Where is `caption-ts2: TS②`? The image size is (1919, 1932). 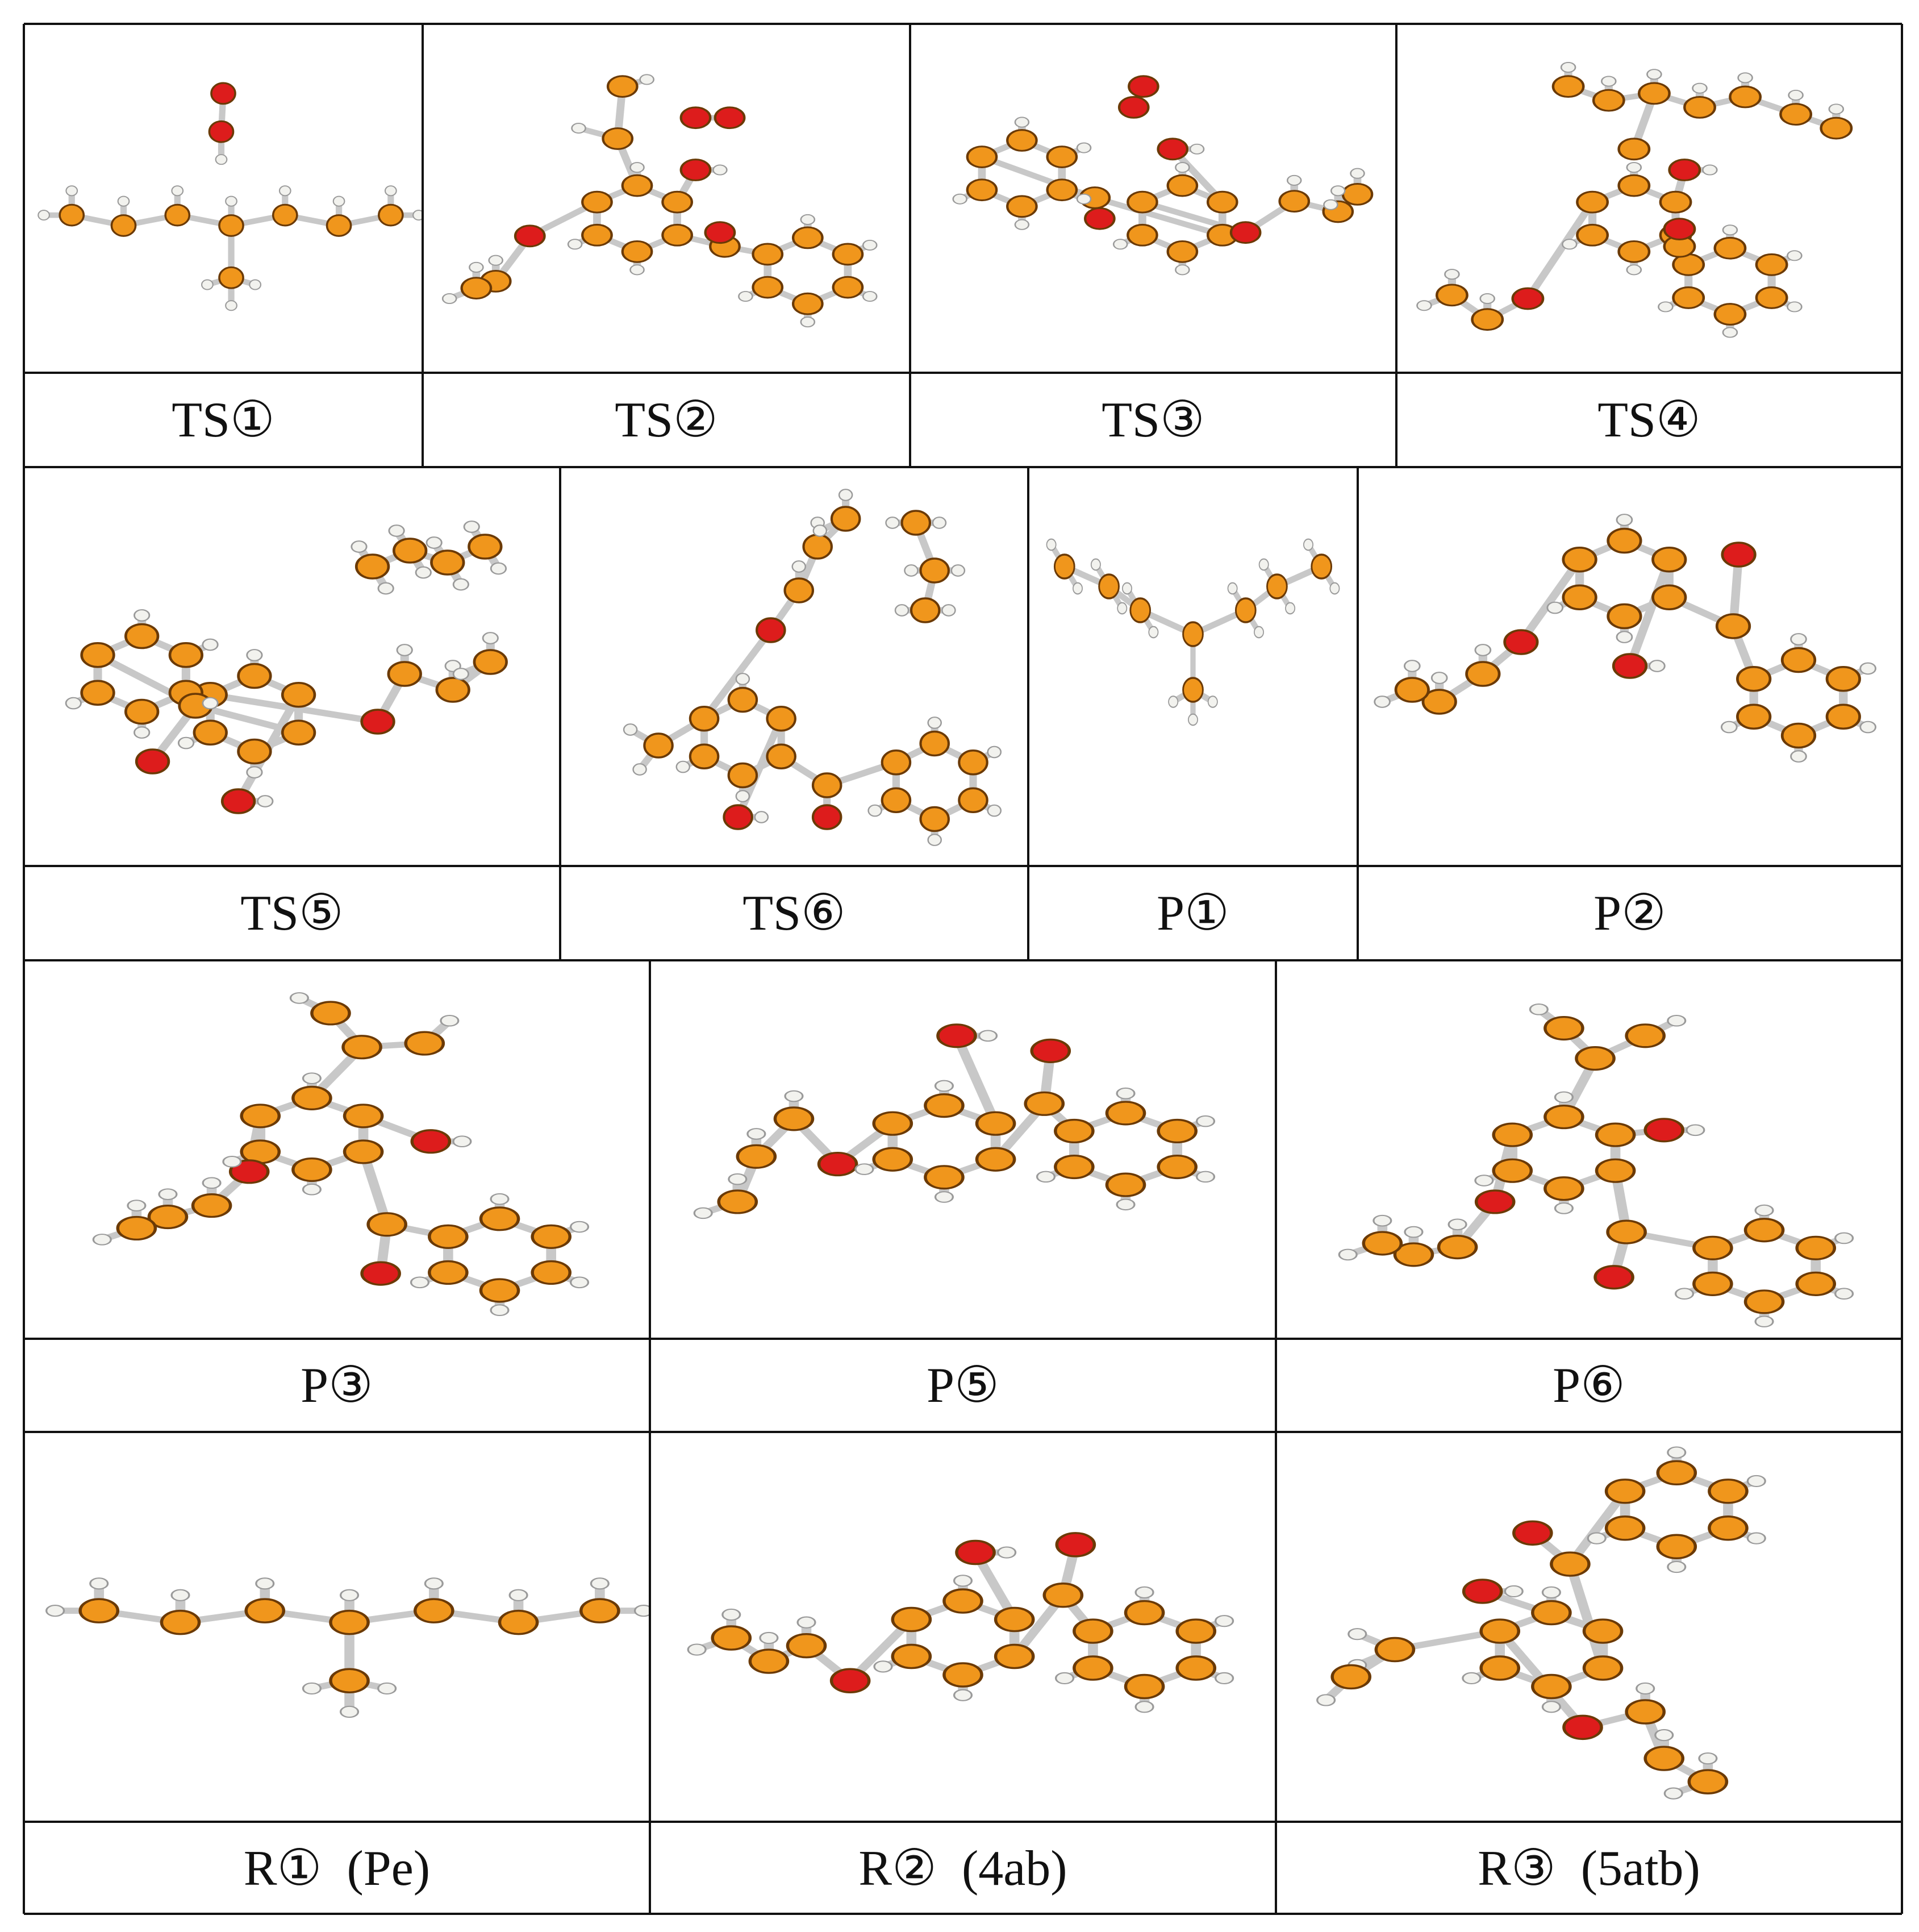
caption-ts2: TS② is located at coordinates (666, 420).